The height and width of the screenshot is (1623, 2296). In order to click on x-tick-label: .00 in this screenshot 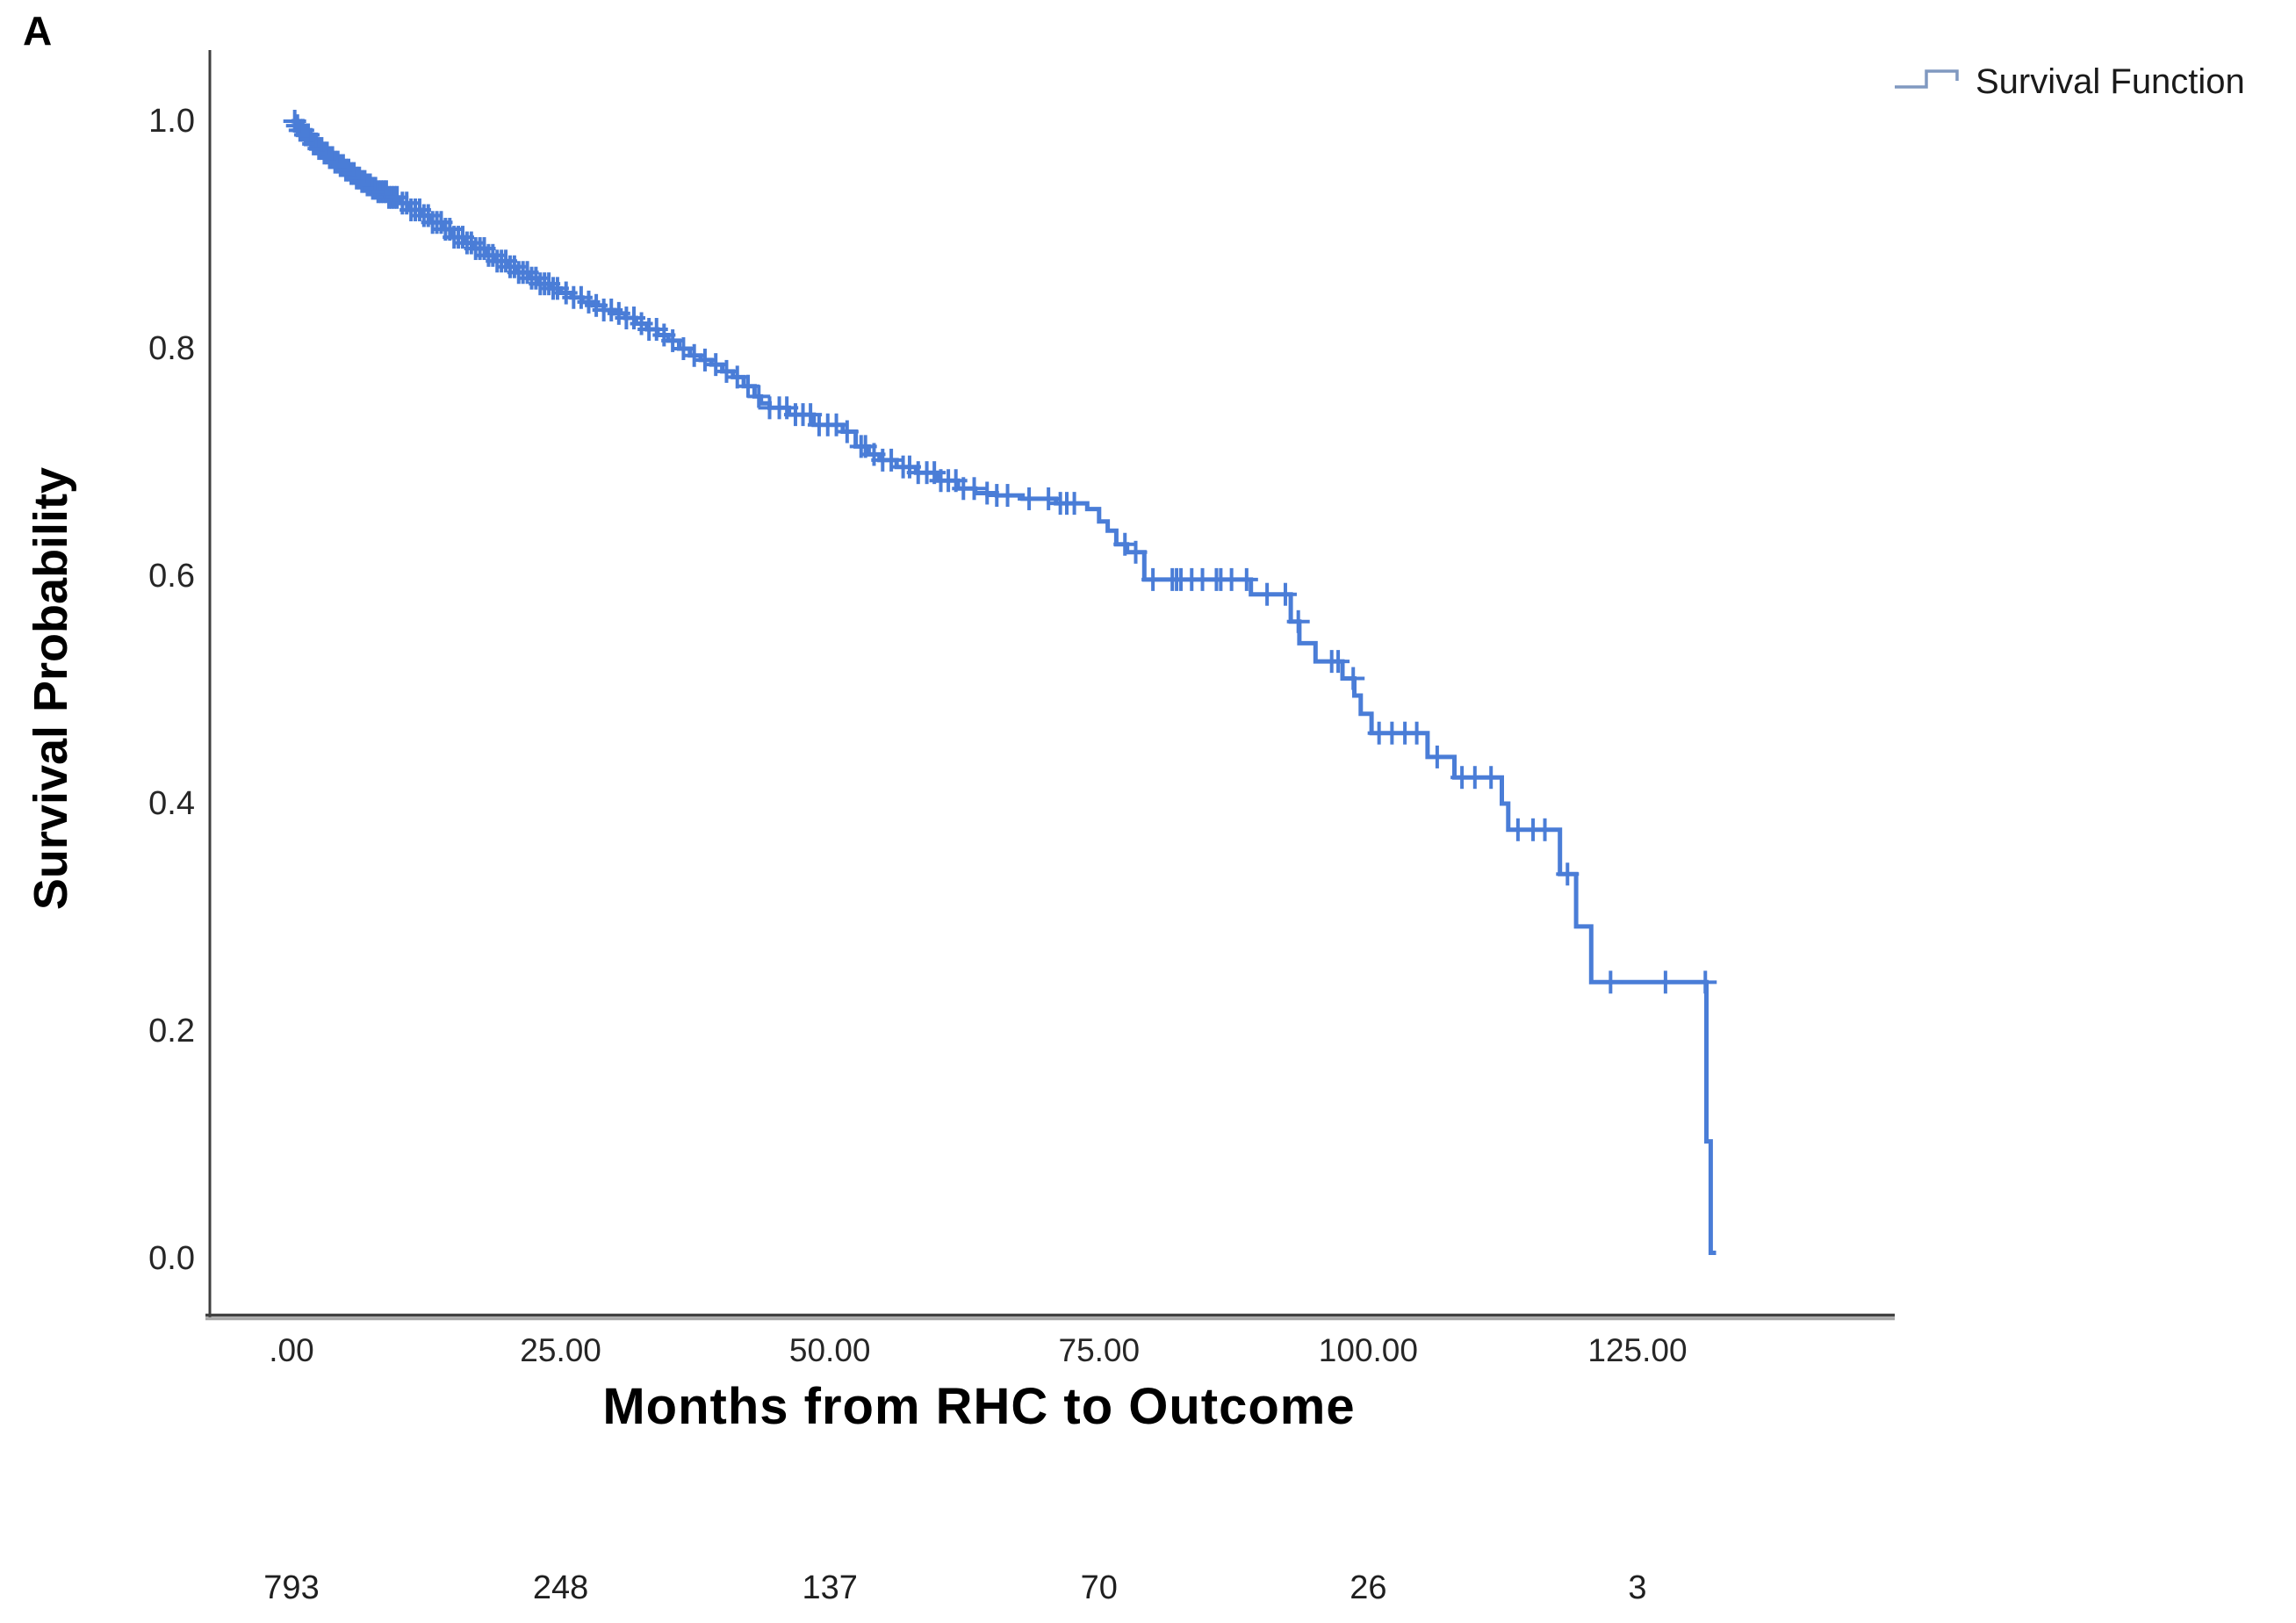, I will do `click(291, 1350)`.